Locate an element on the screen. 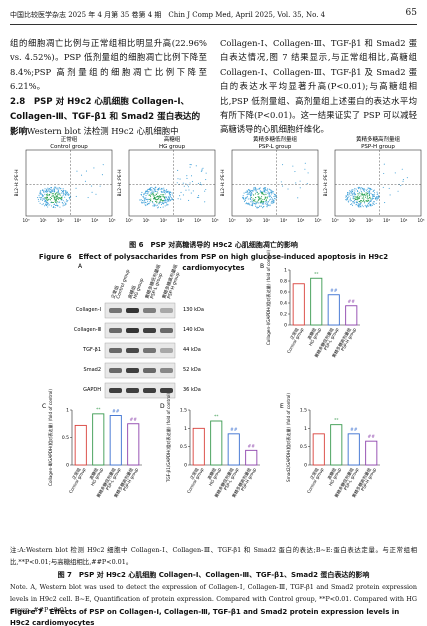 This screenshot has width=427, height=626. y-axis-label: BL2-H::PE-H is located at coordinates (223, 182).